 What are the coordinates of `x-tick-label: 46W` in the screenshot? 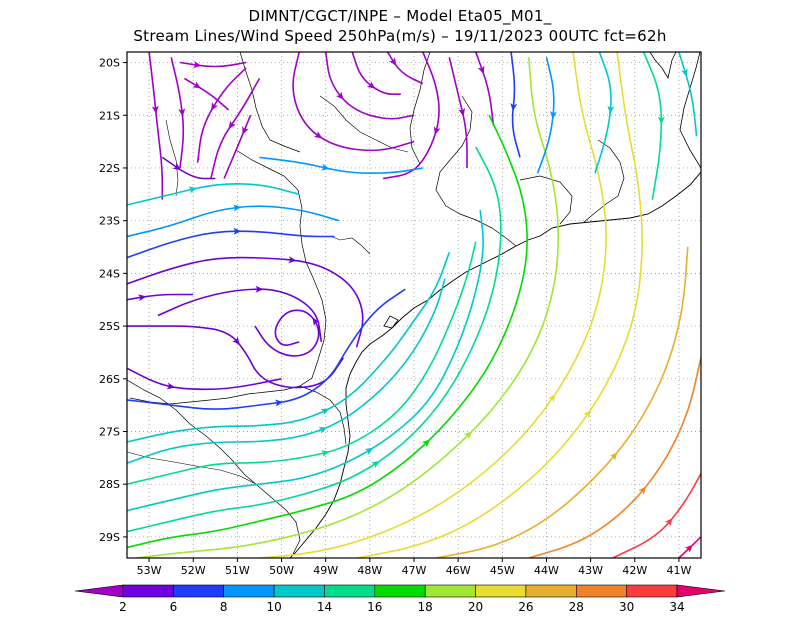 It's located at (458, 570).